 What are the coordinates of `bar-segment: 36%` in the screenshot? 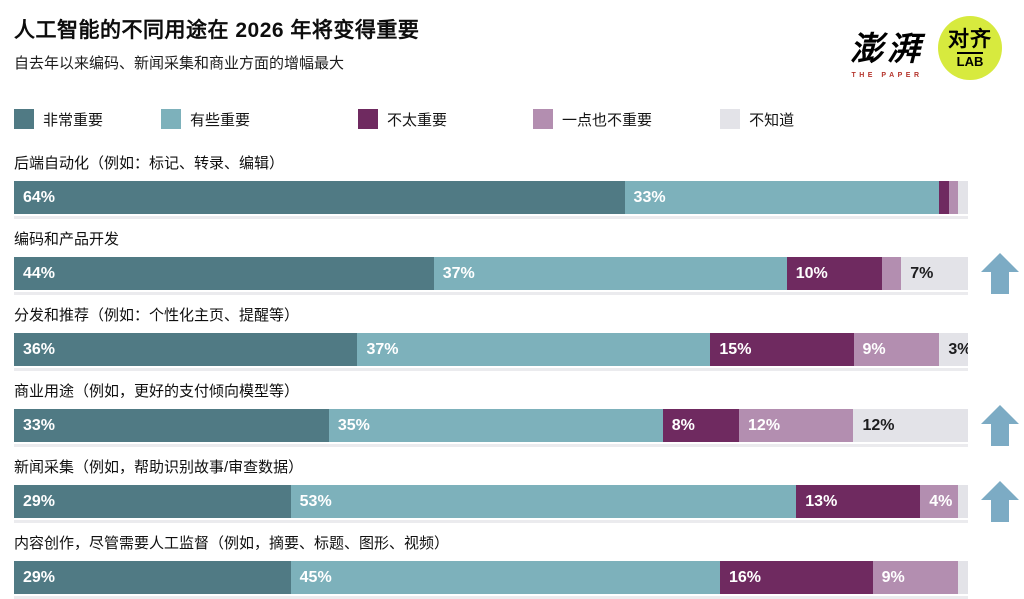 It's located at (186, 349).